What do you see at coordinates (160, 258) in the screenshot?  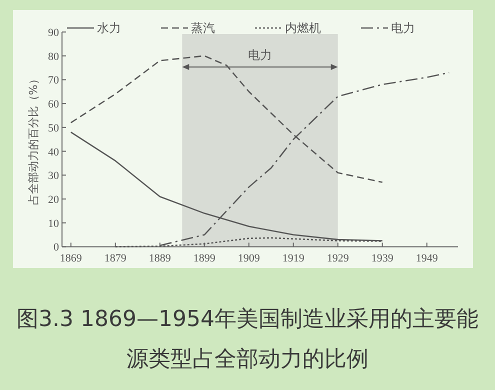 I see `x-tick-label: 1889` at bounding box center [160, 258].